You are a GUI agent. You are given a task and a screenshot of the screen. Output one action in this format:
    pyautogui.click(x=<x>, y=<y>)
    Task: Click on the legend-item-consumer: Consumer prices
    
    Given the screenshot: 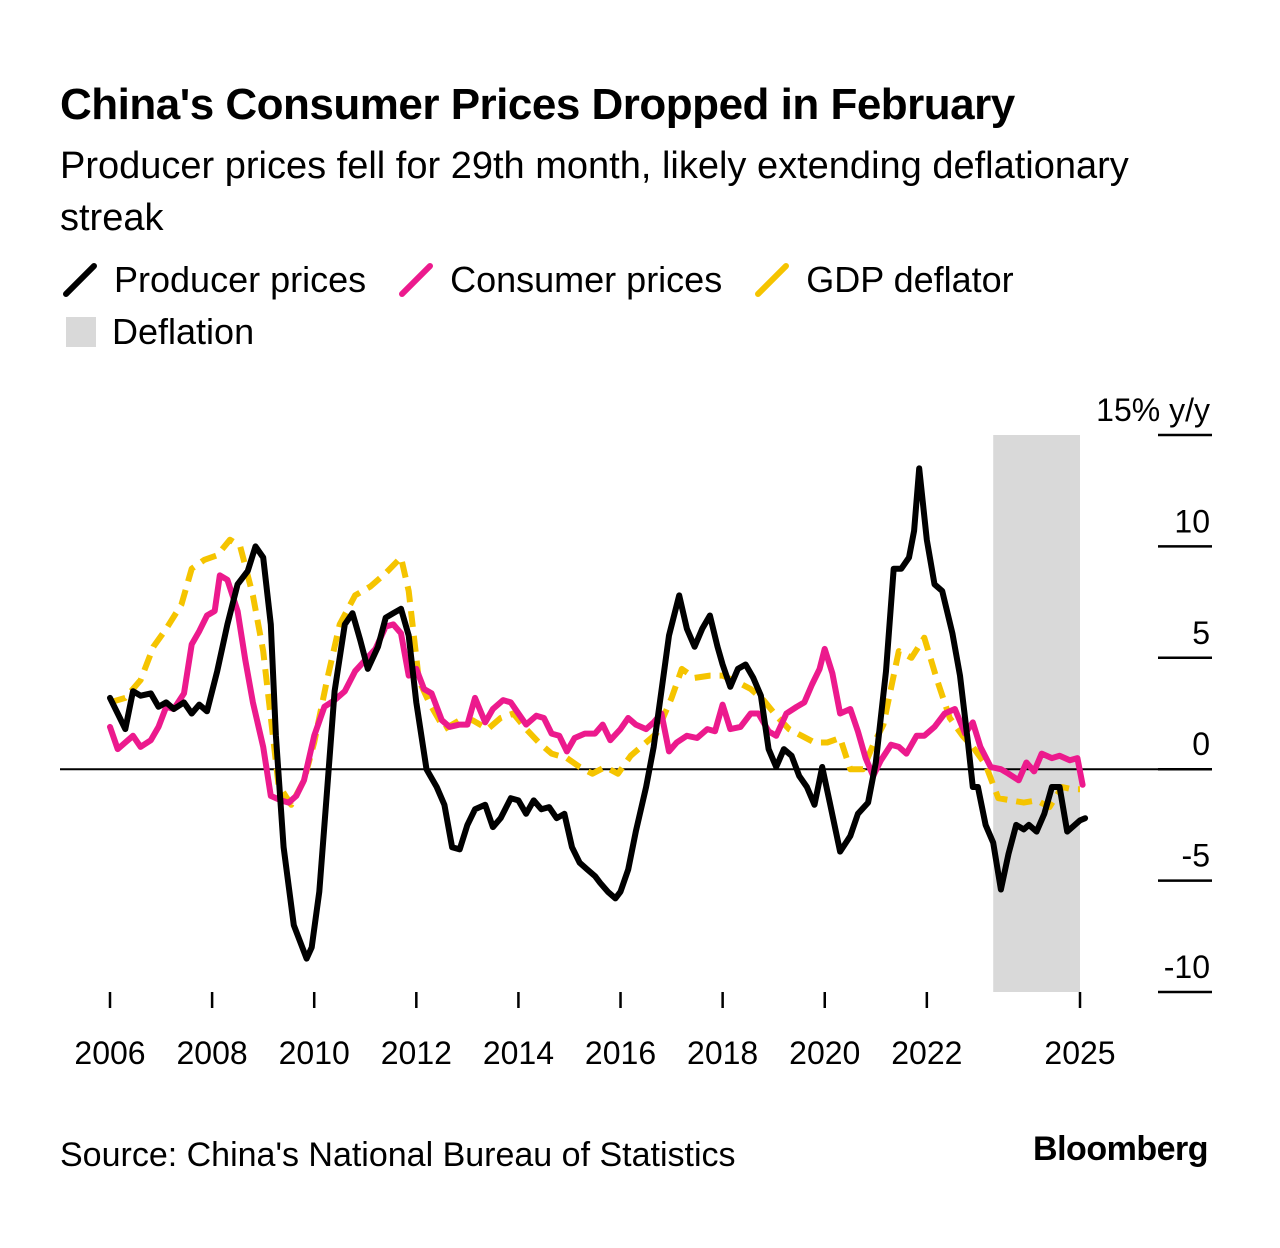 What is the action you would take?
    pyautogui.click(x=559, y=280)
    